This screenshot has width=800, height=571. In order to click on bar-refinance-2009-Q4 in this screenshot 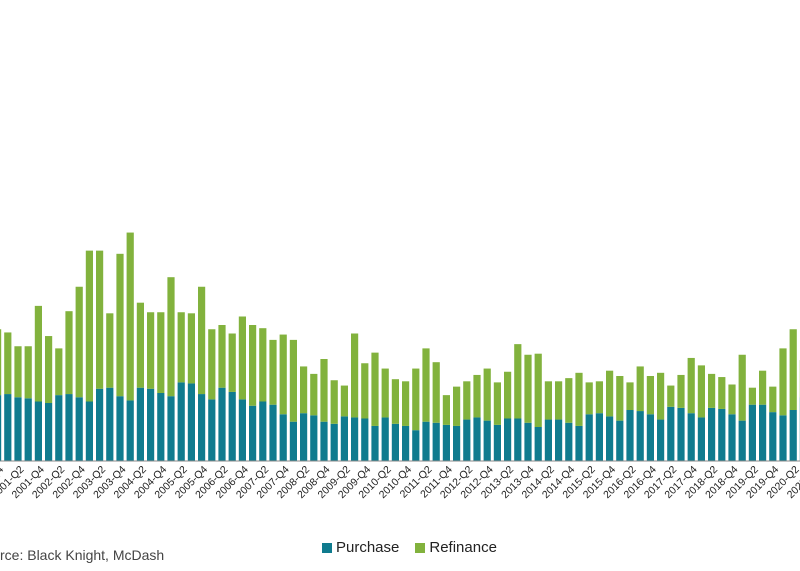, I will do `click(375, 389)`.